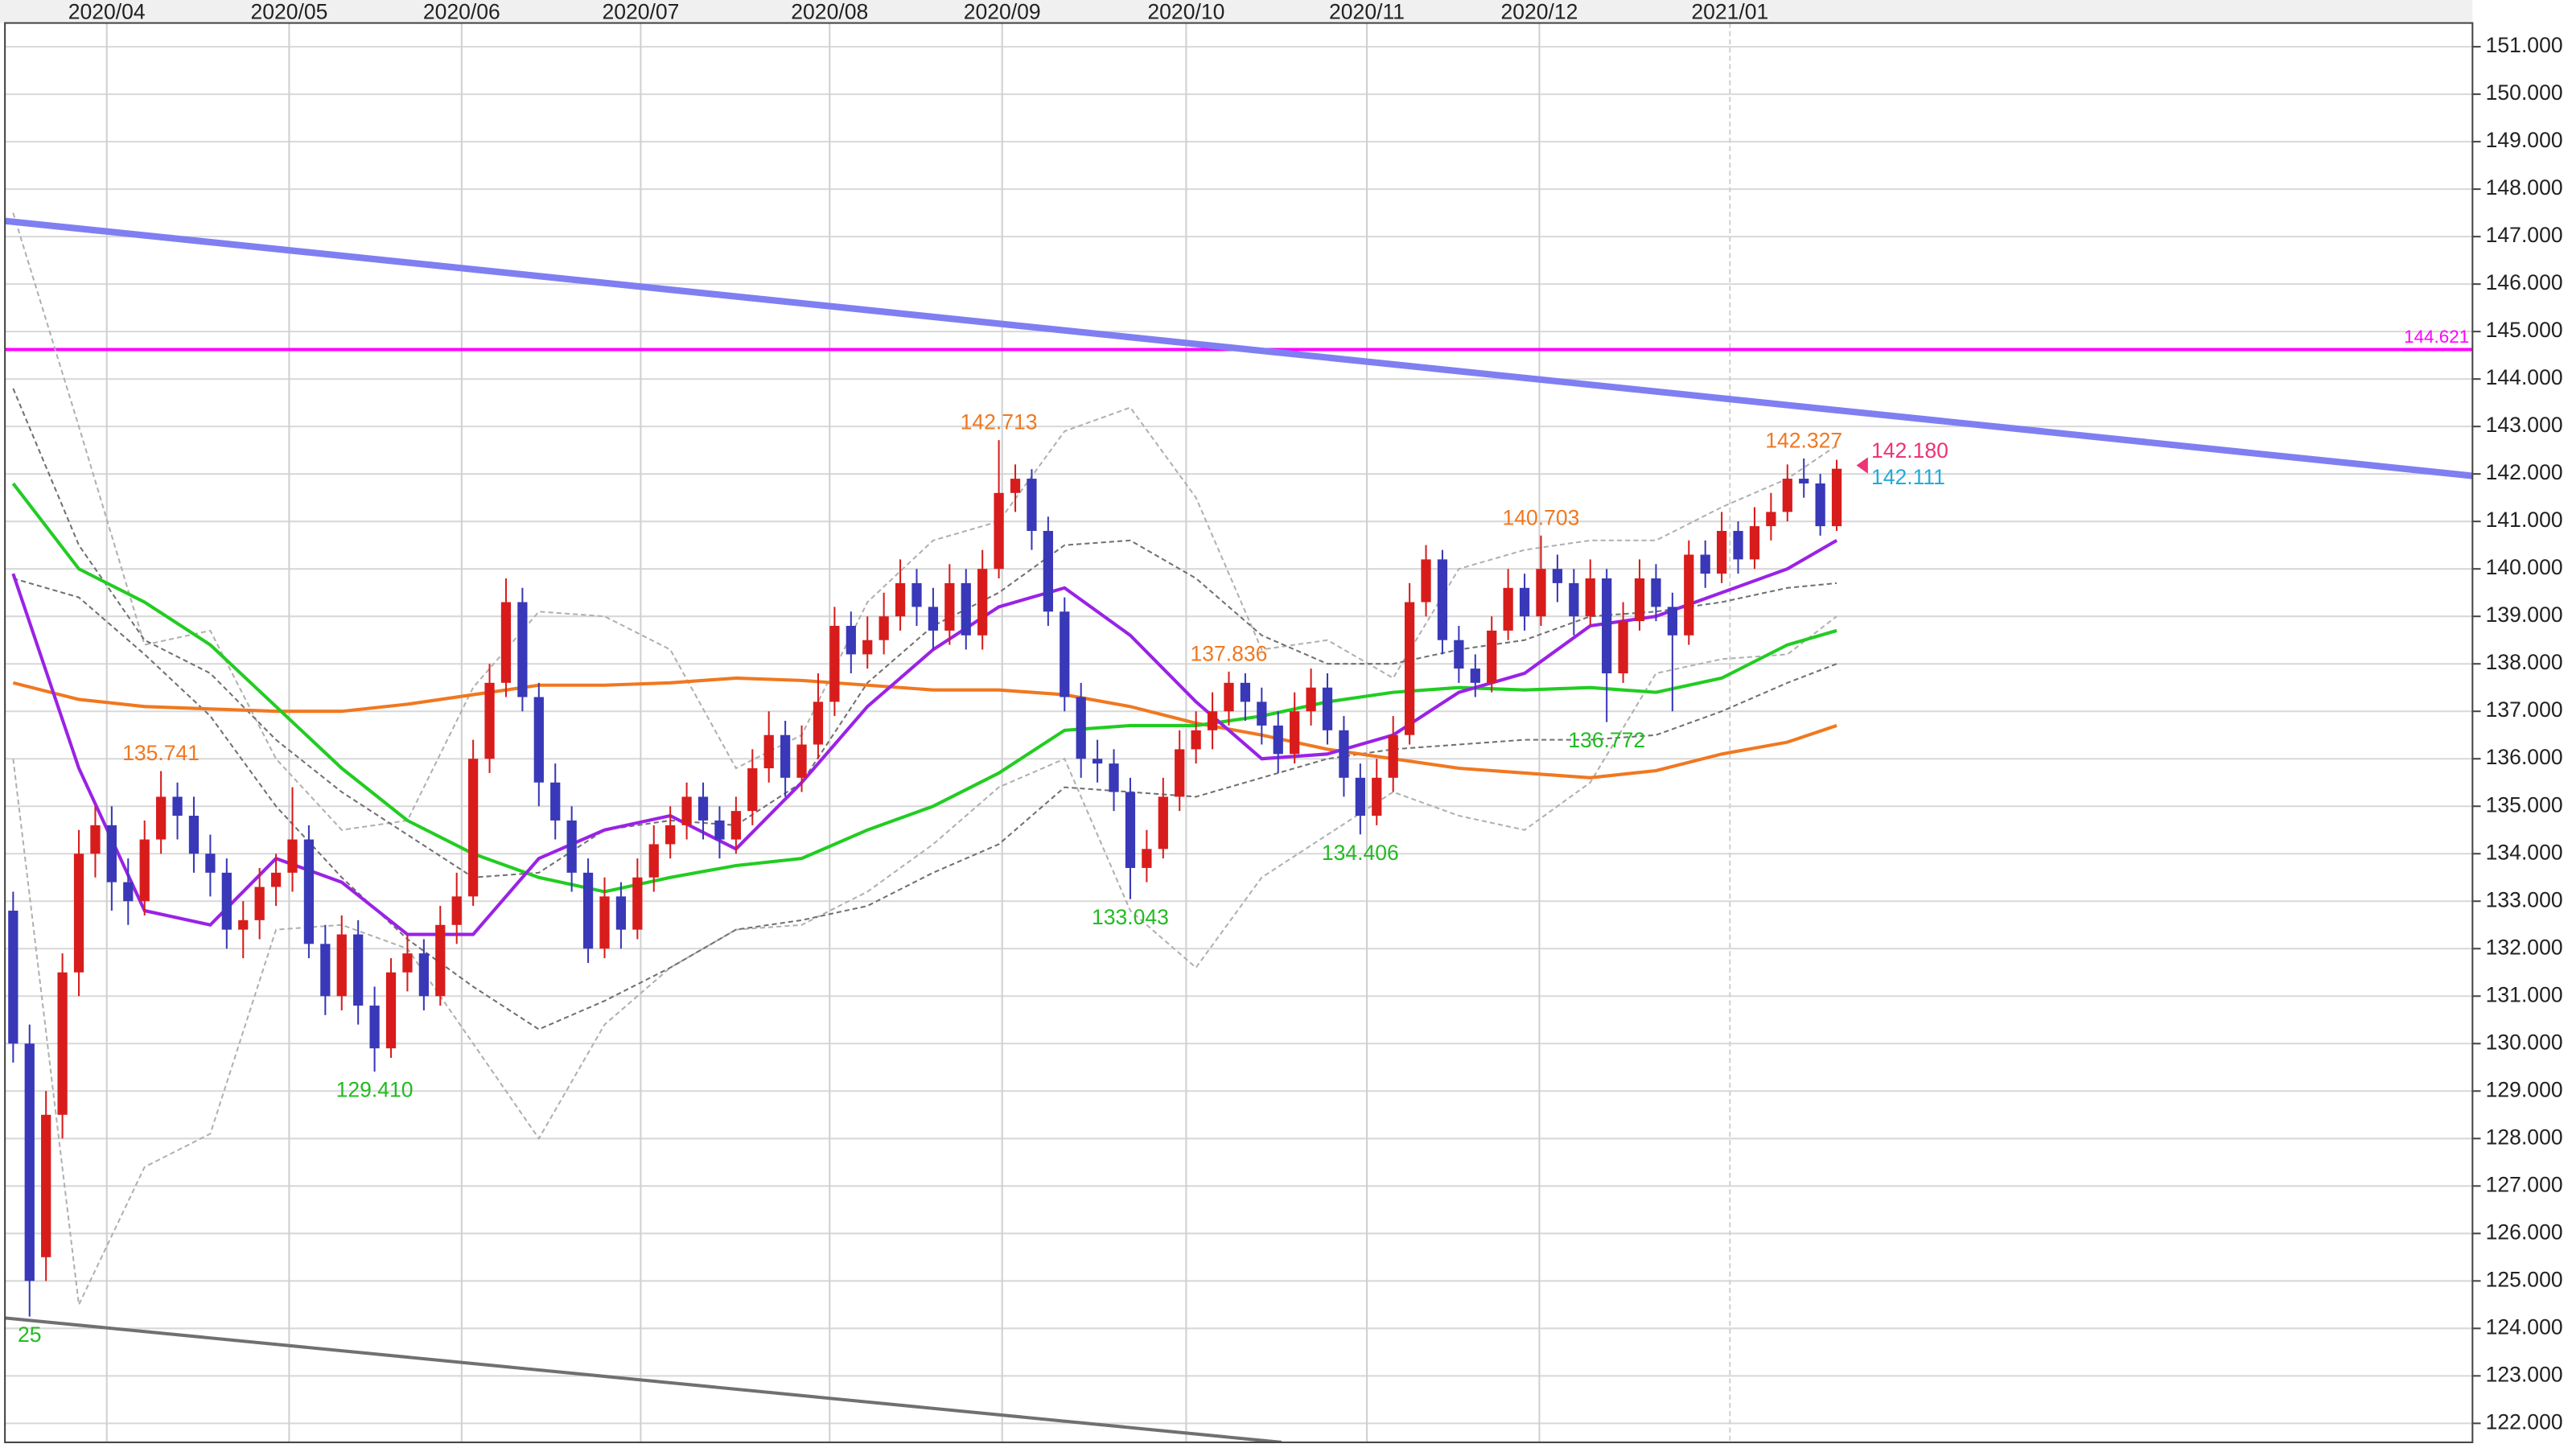  Describe the element at coordinates (1803, 440) in the screenshot. I see `price-annotation: 142.327` at that location.